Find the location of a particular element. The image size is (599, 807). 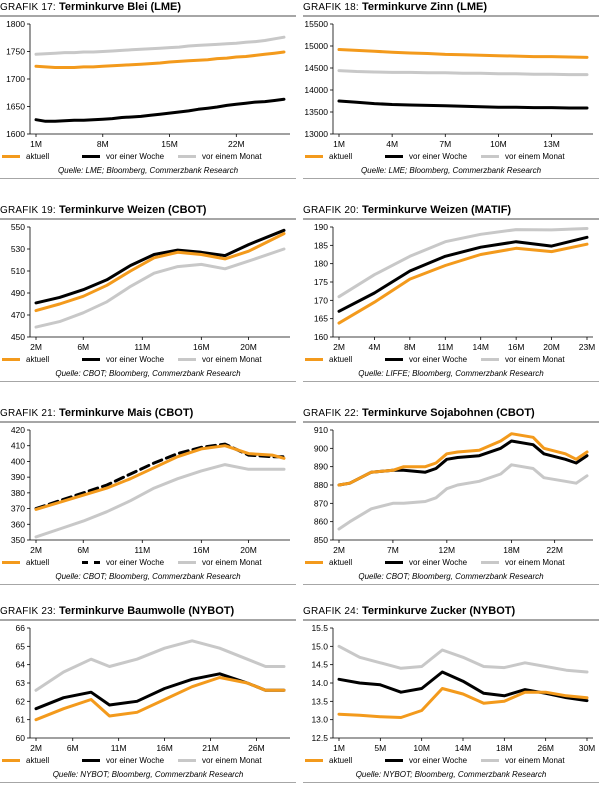

chart-number: GRAFIK 22: is located at coordinates (331, 413).